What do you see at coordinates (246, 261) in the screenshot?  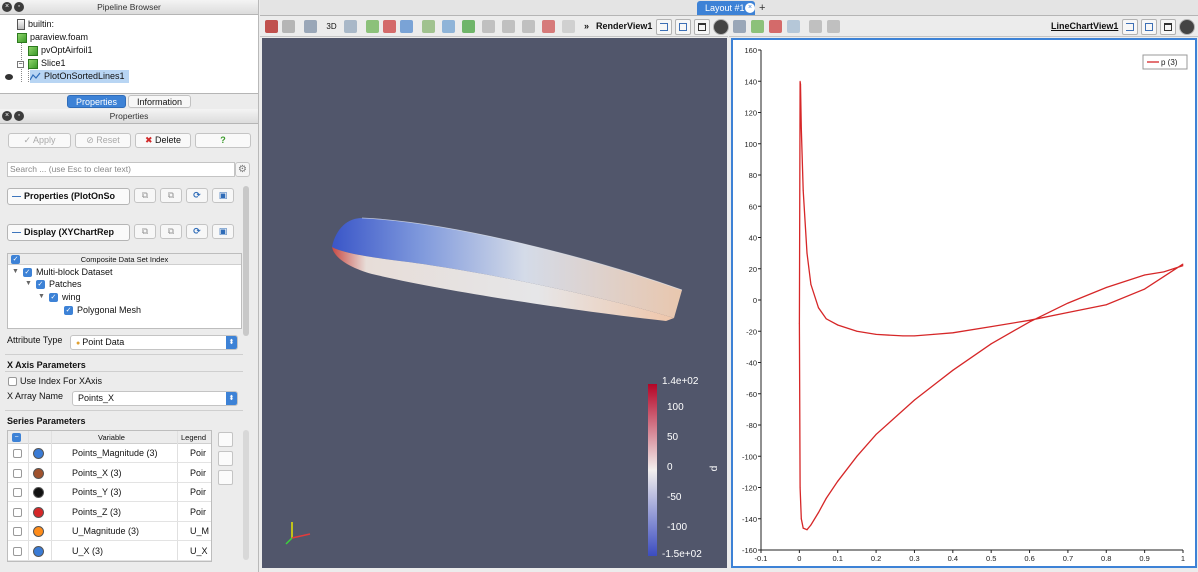 I see `properties-scrollbar` at bounding box center [246, 261].